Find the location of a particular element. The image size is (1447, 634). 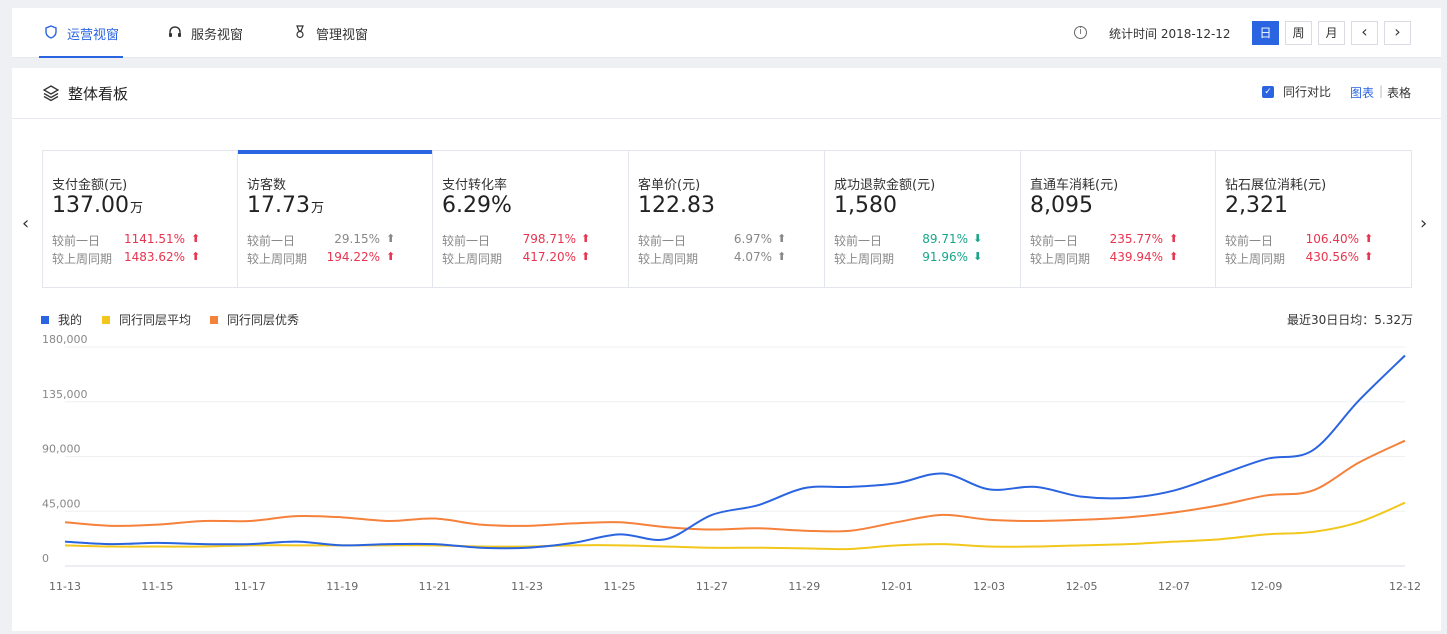

metric-value: 6.29% is located at coordinates (477, 205).